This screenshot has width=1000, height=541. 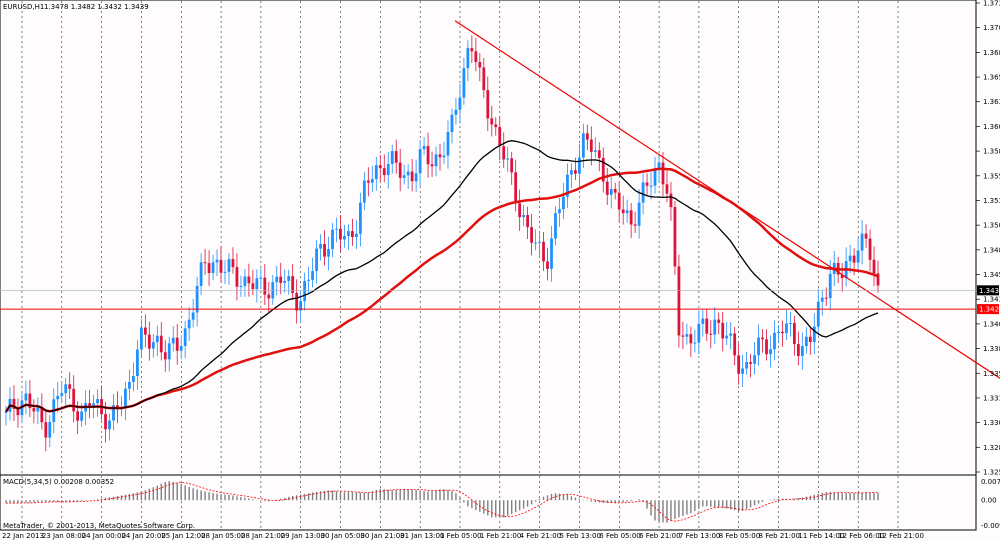 I want to click on macd-axis: 0.00775 0.00 -0.00936, so click(x=990, y=504).